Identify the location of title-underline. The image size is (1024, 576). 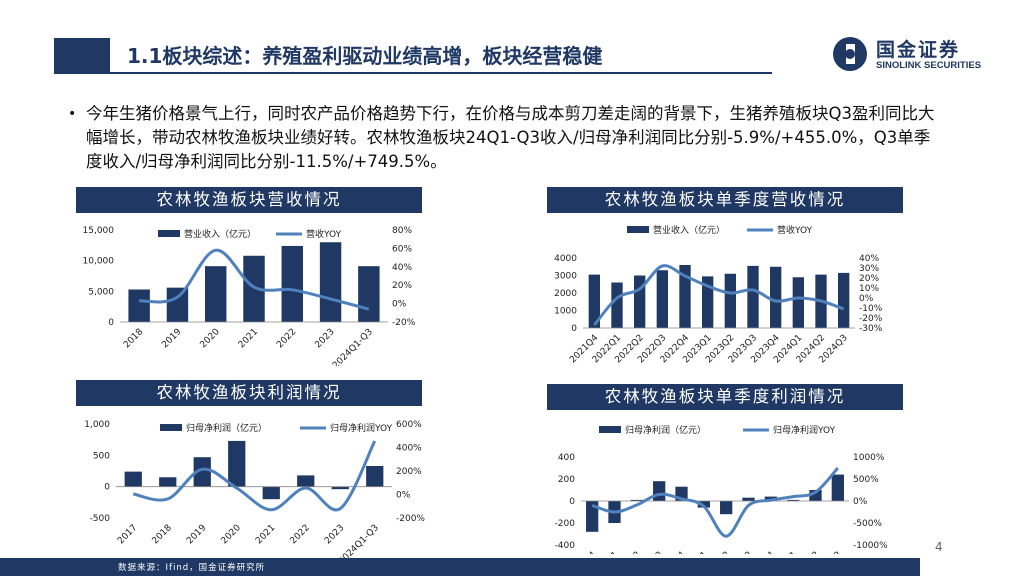
(413, 73).